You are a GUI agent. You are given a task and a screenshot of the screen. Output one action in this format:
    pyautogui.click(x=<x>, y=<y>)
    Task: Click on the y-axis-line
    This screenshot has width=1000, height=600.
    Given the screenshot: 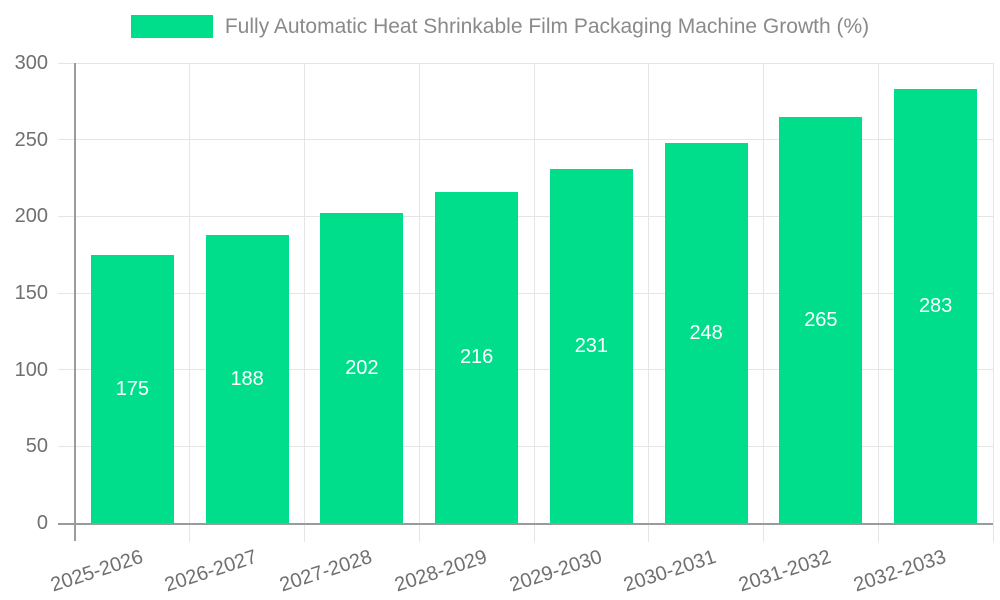 What is the action you would take?
    pyautogui.click(x=75, y=302)
    